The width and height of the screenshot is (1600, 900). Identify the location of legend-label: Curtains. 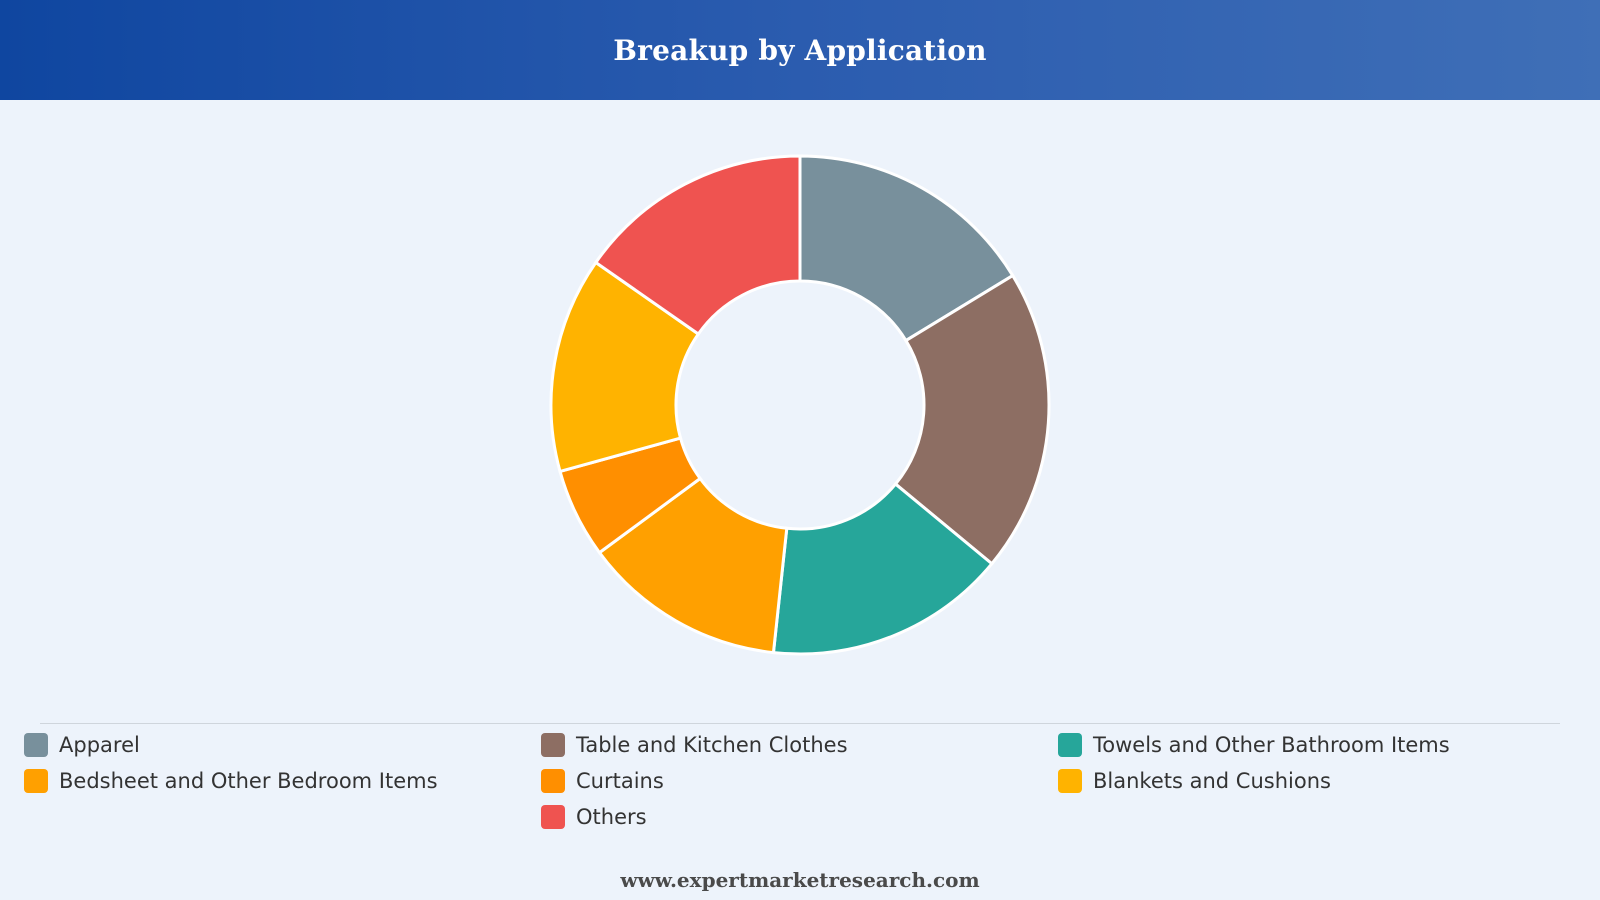
(620, 781).